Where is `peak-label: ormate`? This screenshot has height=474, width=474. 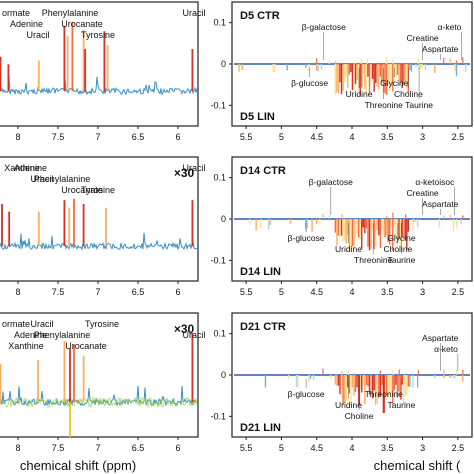 peak-label: ormate is located at coordinates (16, 13).